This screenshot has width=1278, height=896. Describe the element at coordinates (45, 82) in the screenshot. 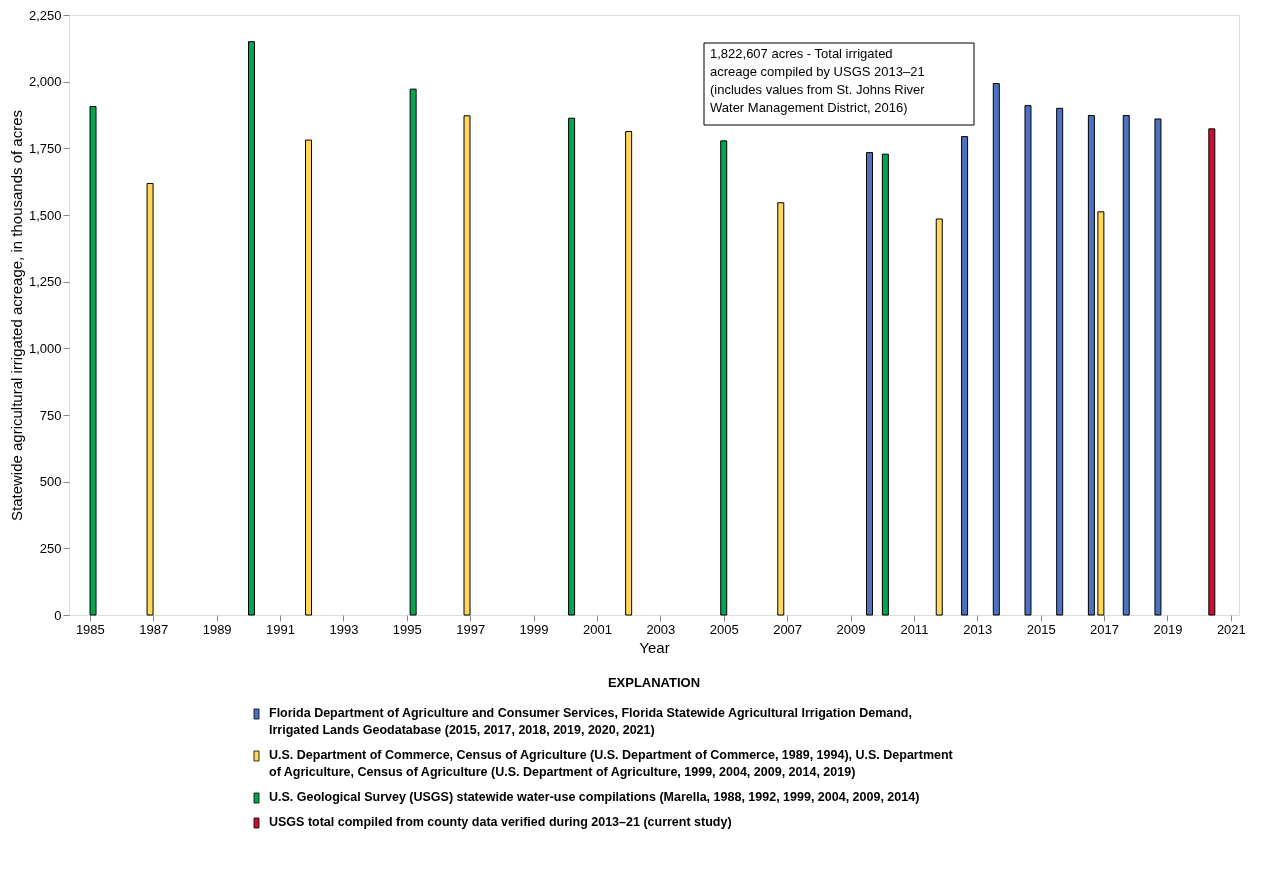

I see `y-tick-label: 2,000` at that location.